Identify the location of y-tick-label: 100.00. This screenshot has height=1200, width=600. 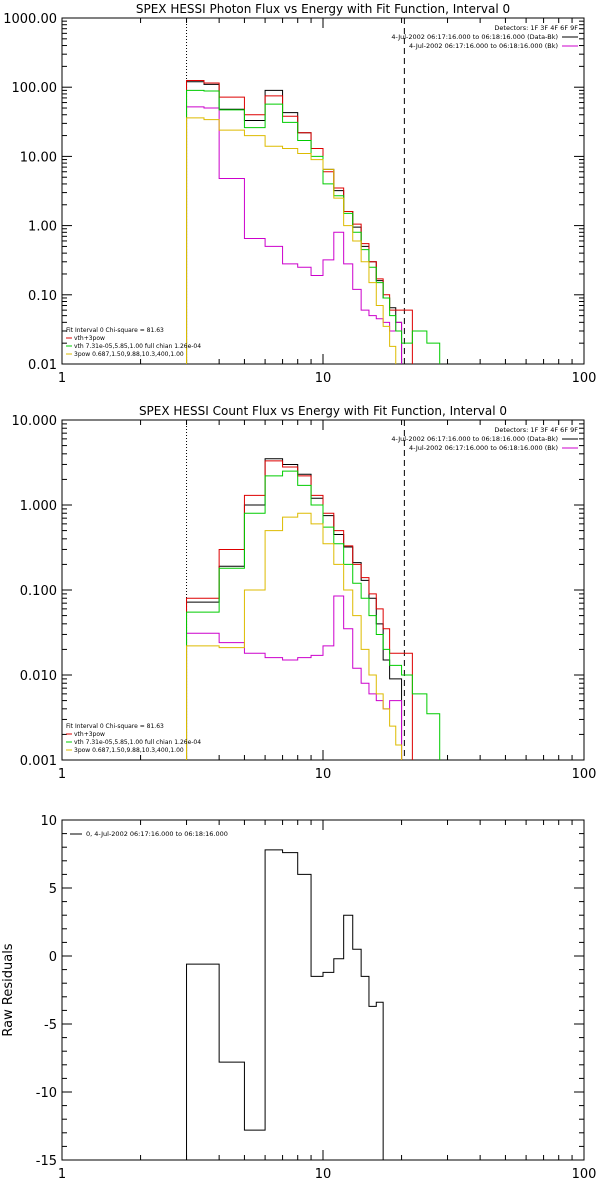
(35, 88).